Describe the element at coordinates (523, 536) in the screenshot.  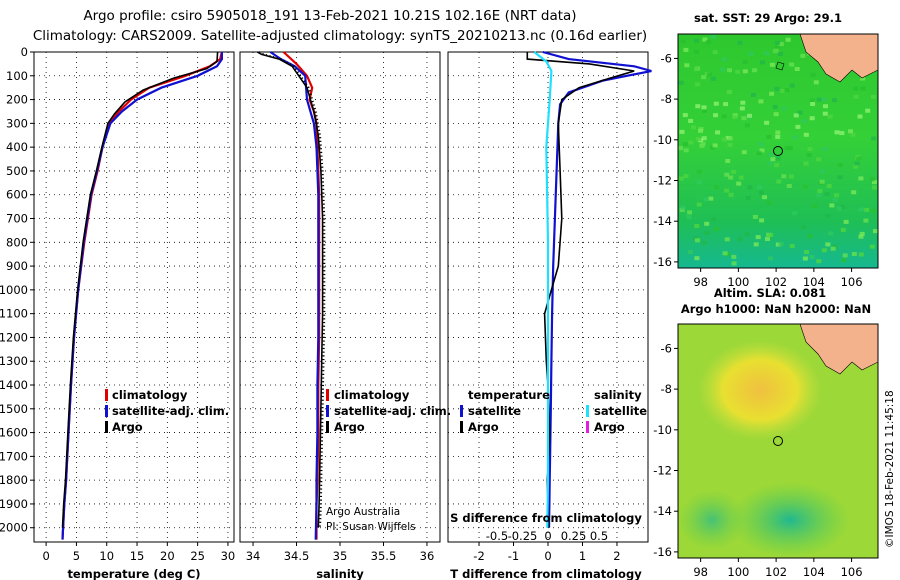
I see `secondary-tick-label: -0.25` at that location.